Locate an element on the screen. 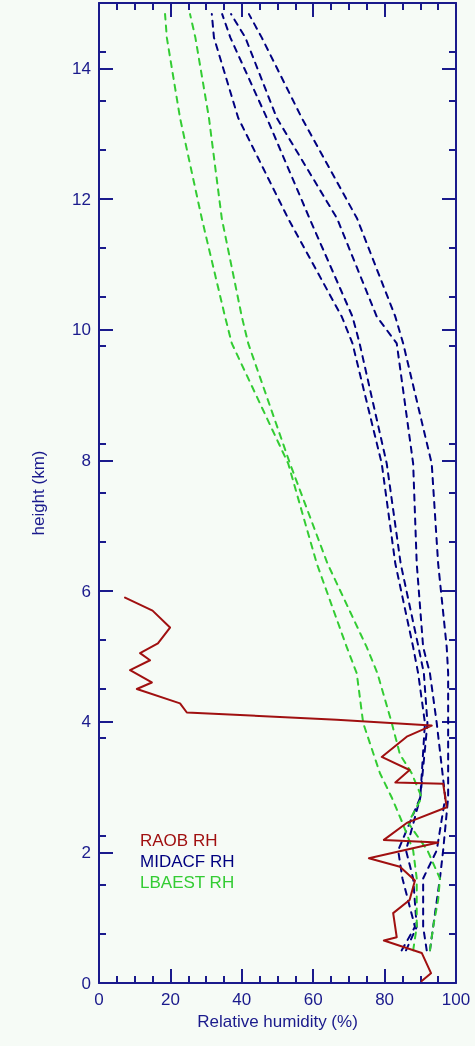 The height and width of the screenshot is (1046, 475). y-tick-label: 2 is located at coordinates (86, 852).